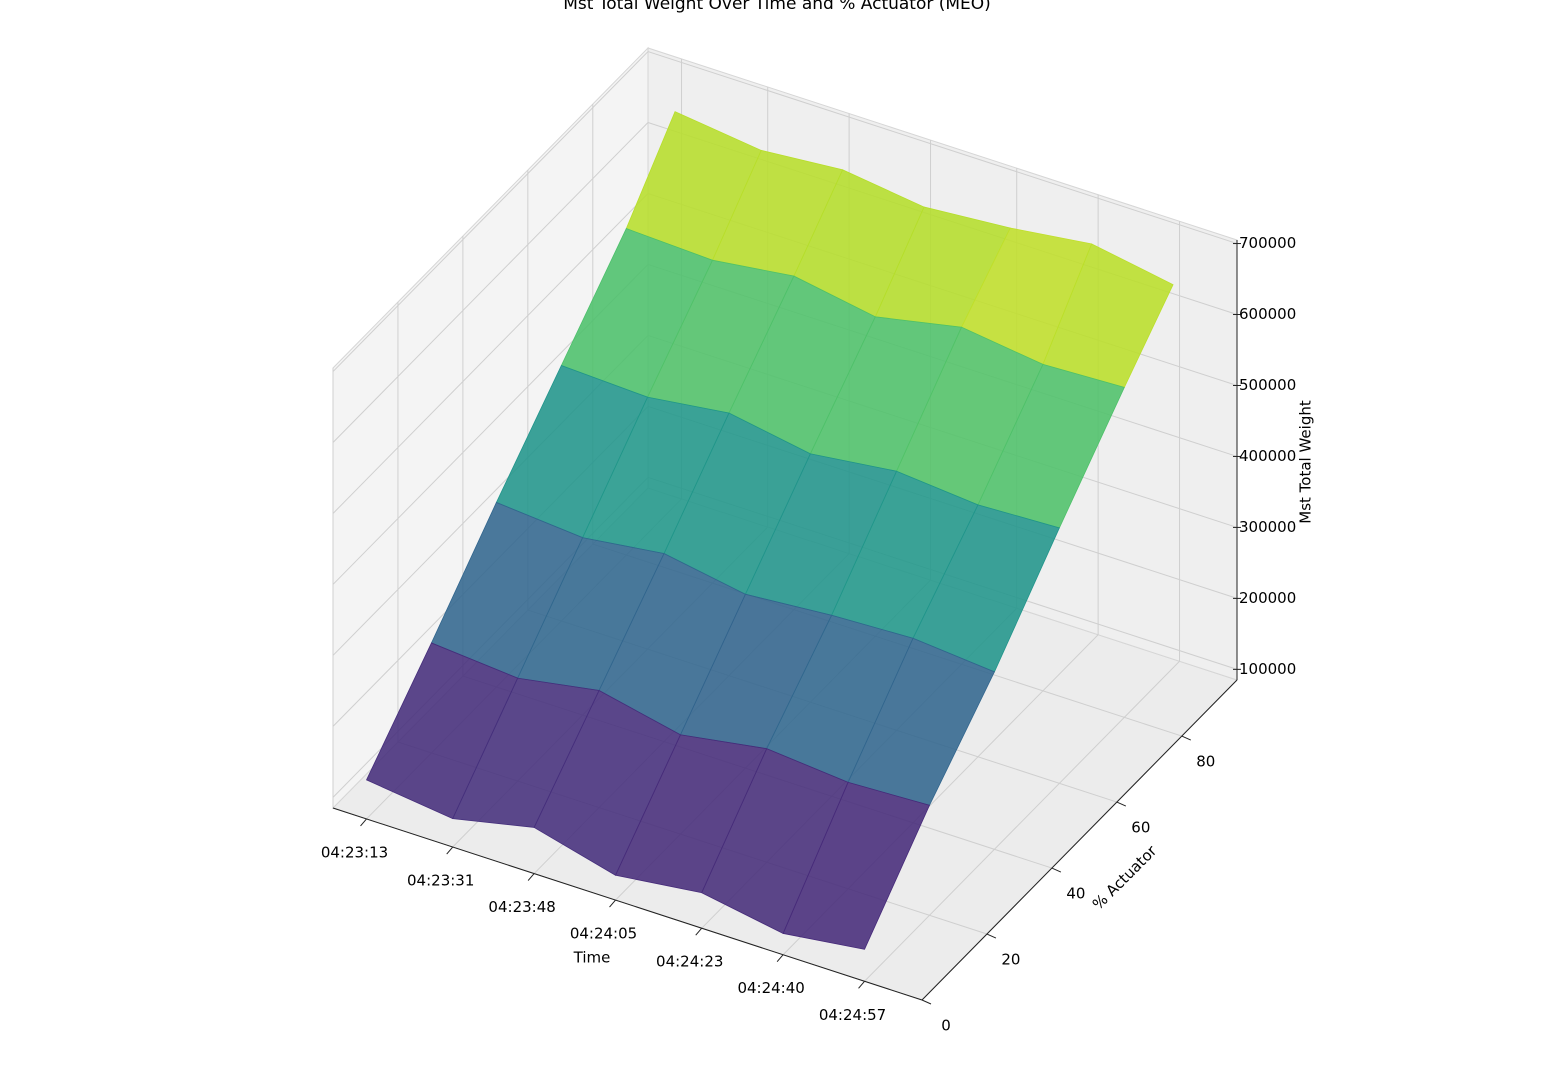  Describe the element at coordinates (1205, 762) in the screenshot. I see `y-tick-label: 80` at that location.